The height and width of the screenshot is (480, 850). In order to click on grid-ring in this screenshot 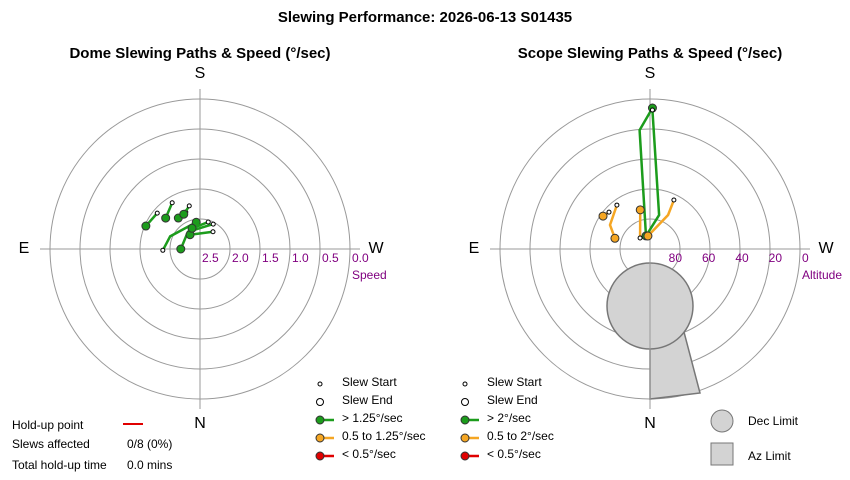, I will do `click(200, 249)`.